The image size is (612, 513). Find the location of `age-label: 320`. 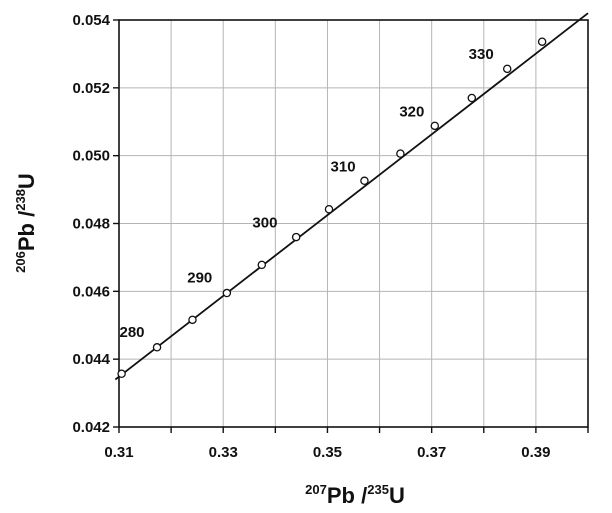

age-label: 320 is located at coordinates (411, 111).